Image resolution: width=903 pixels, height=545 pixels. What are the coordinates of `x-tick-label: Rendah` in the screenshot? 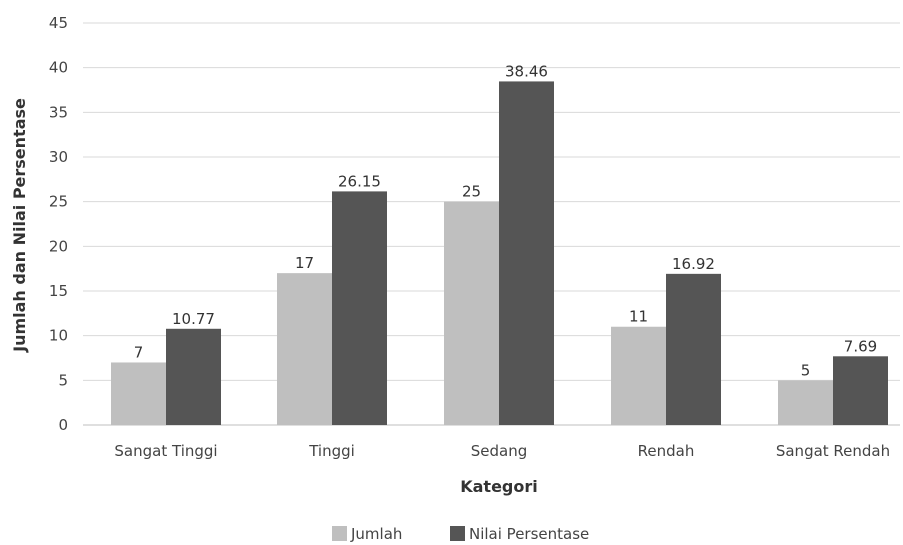 It's located at (666, 451).